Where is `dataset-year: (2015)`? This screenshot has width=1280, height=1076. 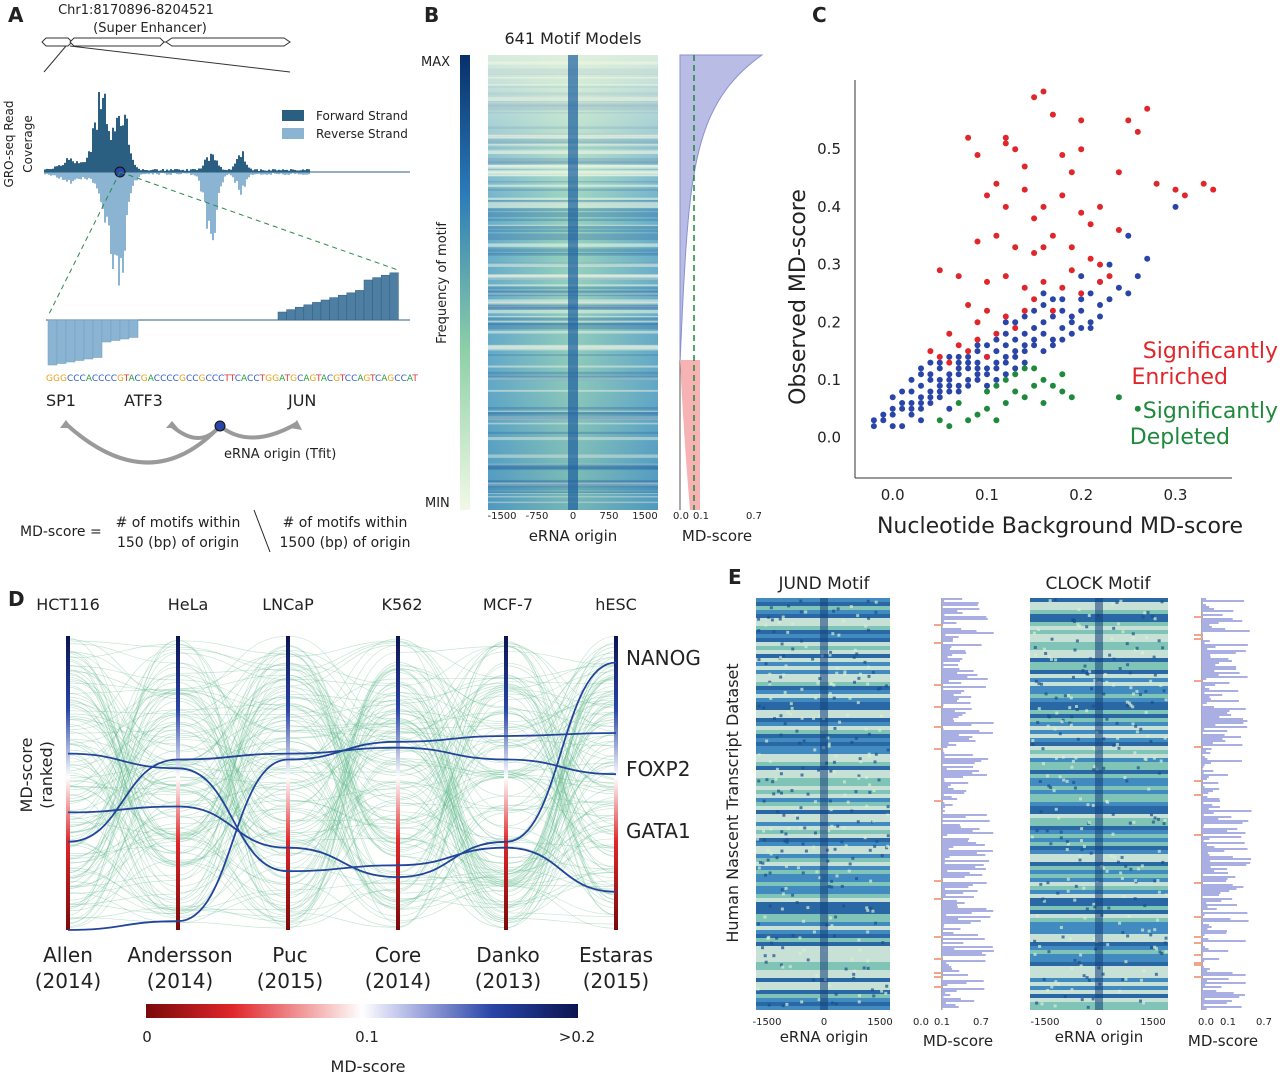
dataset-year: (2015) is located at coordinates (290, 981).